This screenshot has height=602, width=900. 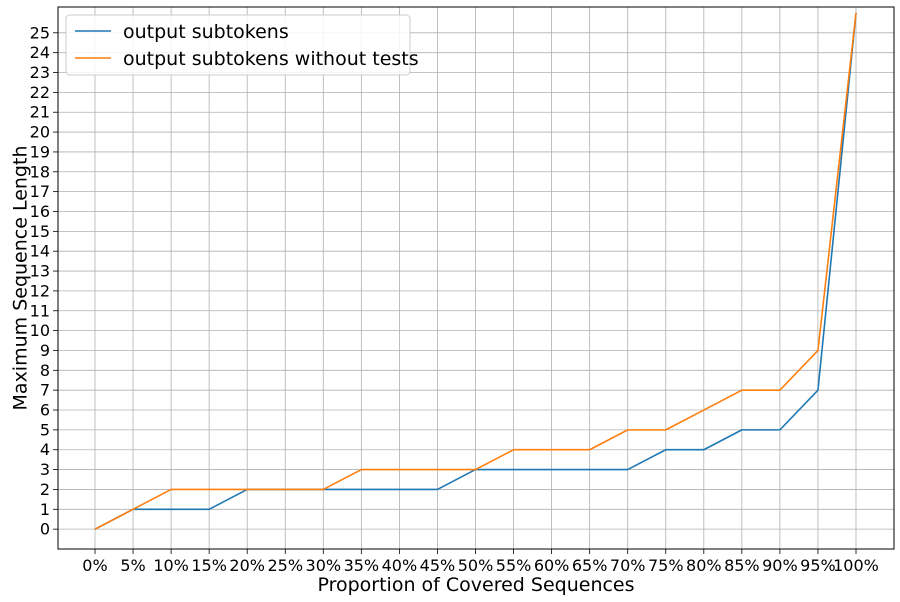 What do you see at coordinates (476, 565) in the screenshot?
I see `x-tick-label: 50%` at bounding box center [476, 565].